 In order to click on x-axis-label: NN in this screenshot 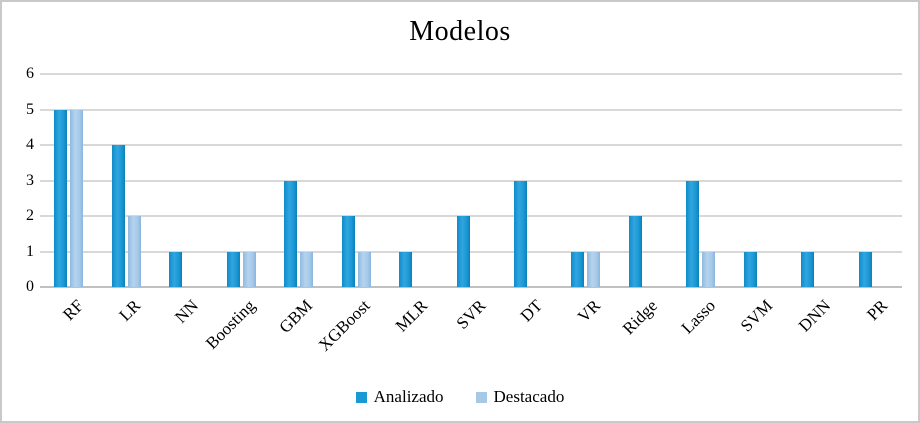, I will do `click(186, 311)`.